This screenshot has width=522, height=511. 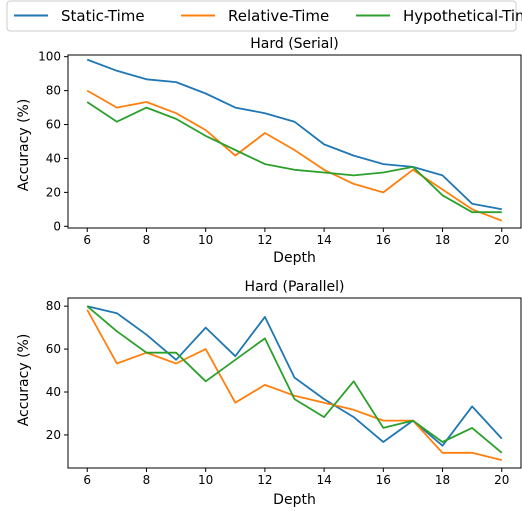 I want to click on legend-frame, so click(x=261, y=16).